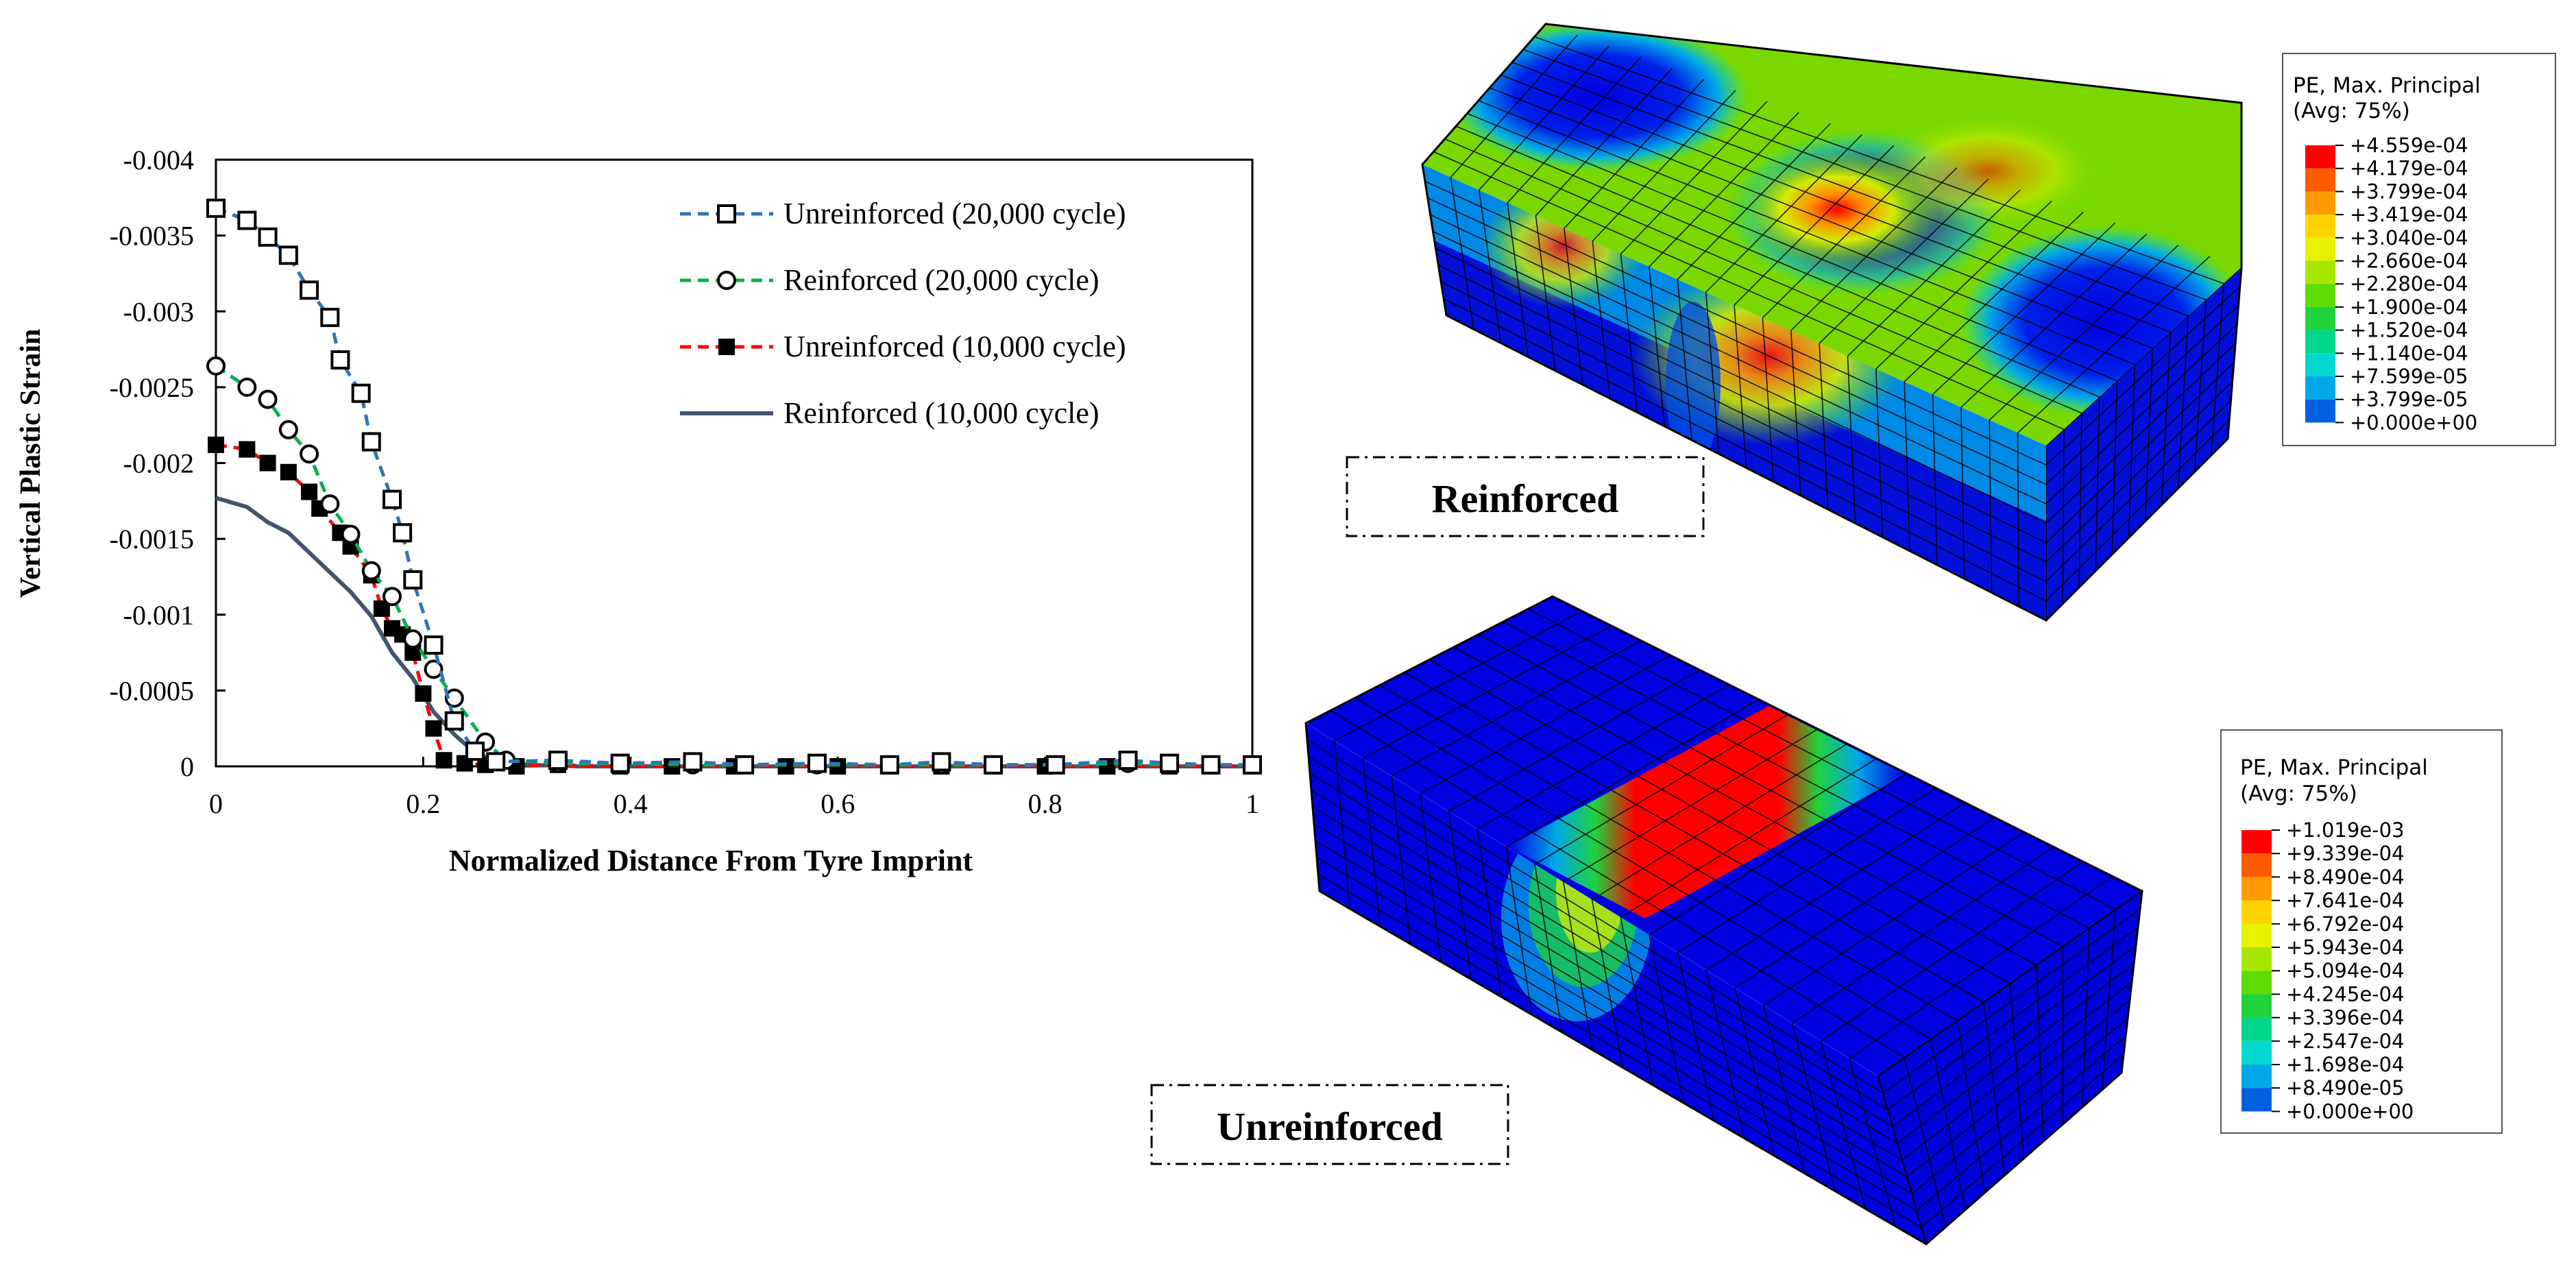 Image resolution: width=2576 pixels, height=1264 pixels. Describe the element at coordinates (2409, 307) in the screenshot. I see `colorbar-value: +1.900e-04` at that location.